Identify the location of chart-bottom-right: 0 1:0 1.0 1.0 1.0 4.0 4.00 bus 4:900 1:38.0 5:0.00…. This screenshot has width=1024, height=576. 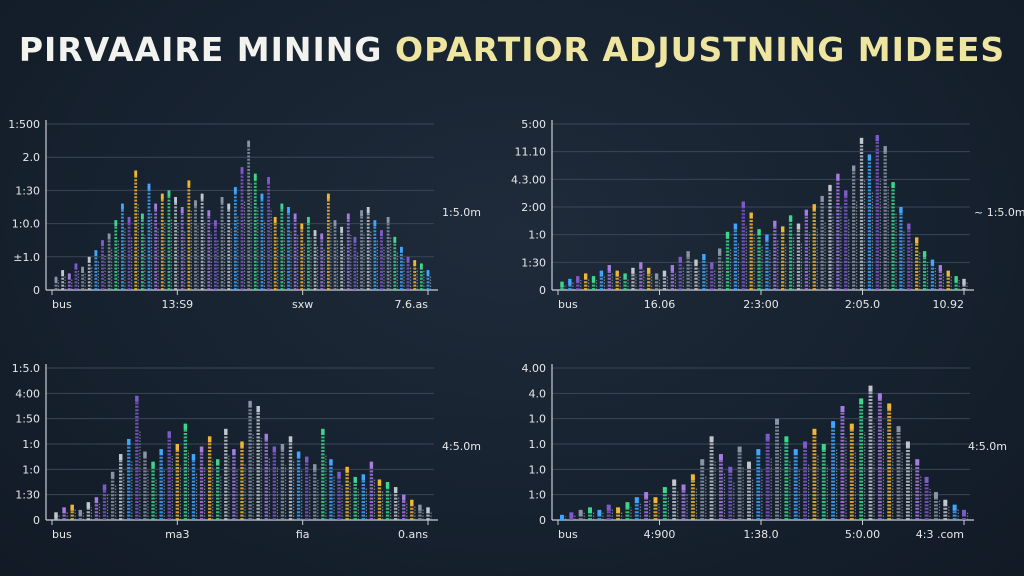
(764, 451).